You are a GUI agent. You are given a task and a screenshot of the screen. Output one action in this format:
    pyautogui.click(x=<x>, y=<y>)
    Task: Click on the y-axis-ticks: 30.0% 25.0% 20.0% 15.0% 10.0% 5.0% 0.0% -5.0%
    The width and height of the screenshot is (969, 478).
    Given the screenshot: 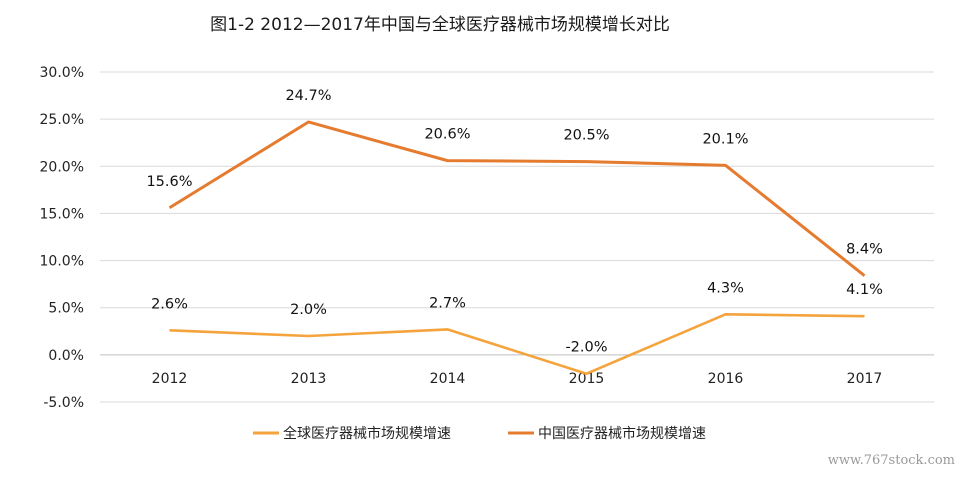 What is the action you would take?
    pyautogui.click(x=62, y=238)
    